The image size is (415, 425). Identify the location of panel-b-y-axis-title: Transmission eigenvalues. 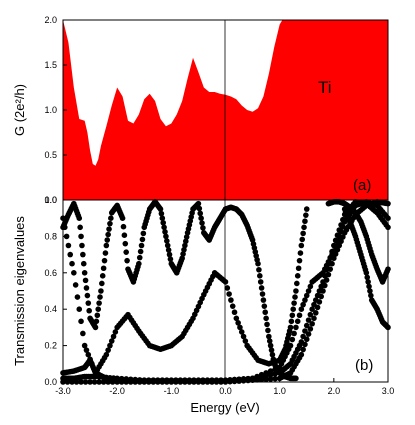
(19, 291).